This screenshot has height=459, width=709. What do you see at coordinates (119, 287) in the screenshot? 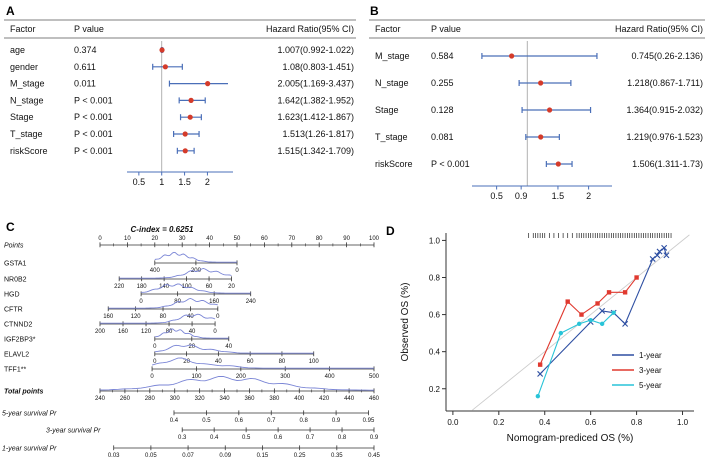
I see `nomogram-tick-label: 220` at bounding box center [119, 287].